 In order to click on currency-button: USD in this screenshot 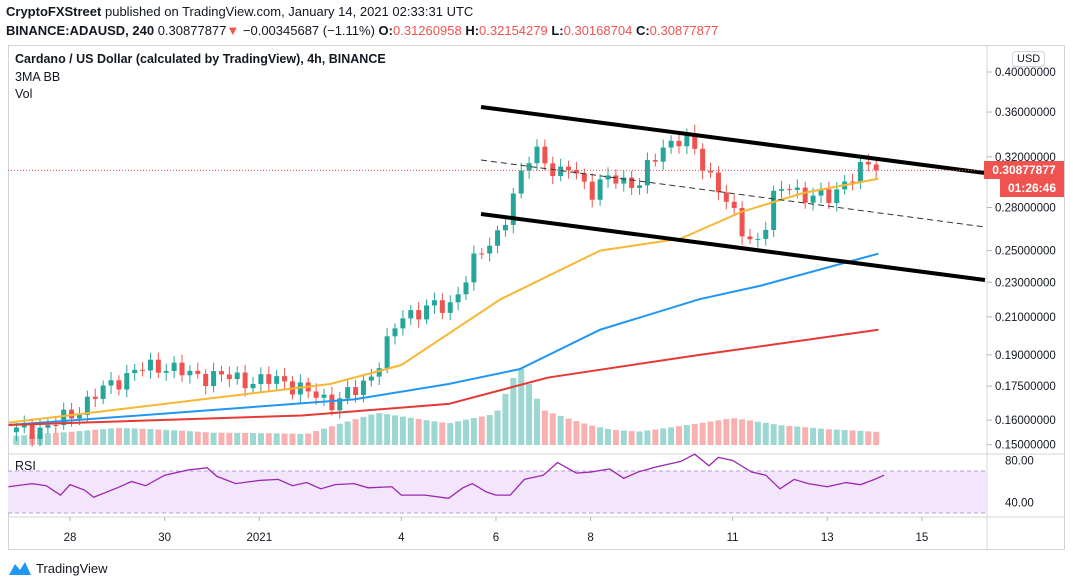, I will do `click(1029, 59)`.